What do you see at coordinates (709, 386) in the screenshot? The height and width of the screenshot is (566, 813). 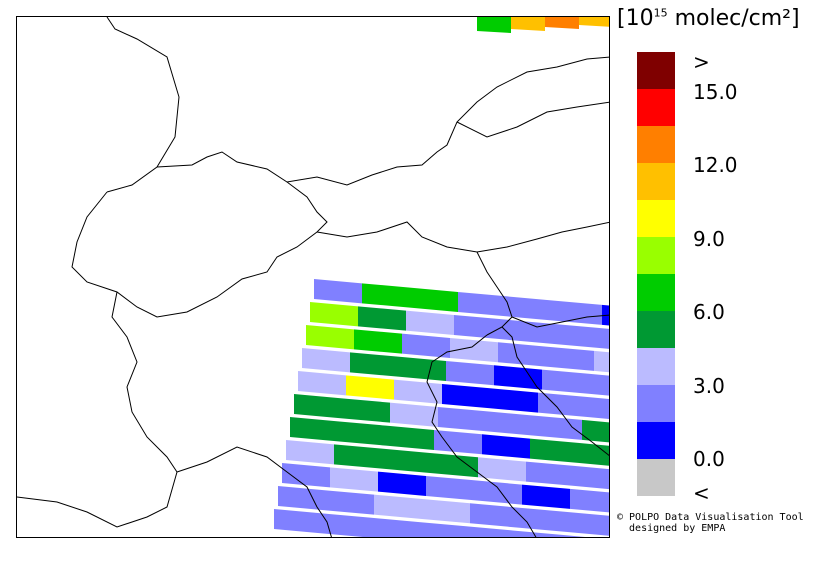 I see `colorbar-label: 3.0` at bounding box center [709, 386].